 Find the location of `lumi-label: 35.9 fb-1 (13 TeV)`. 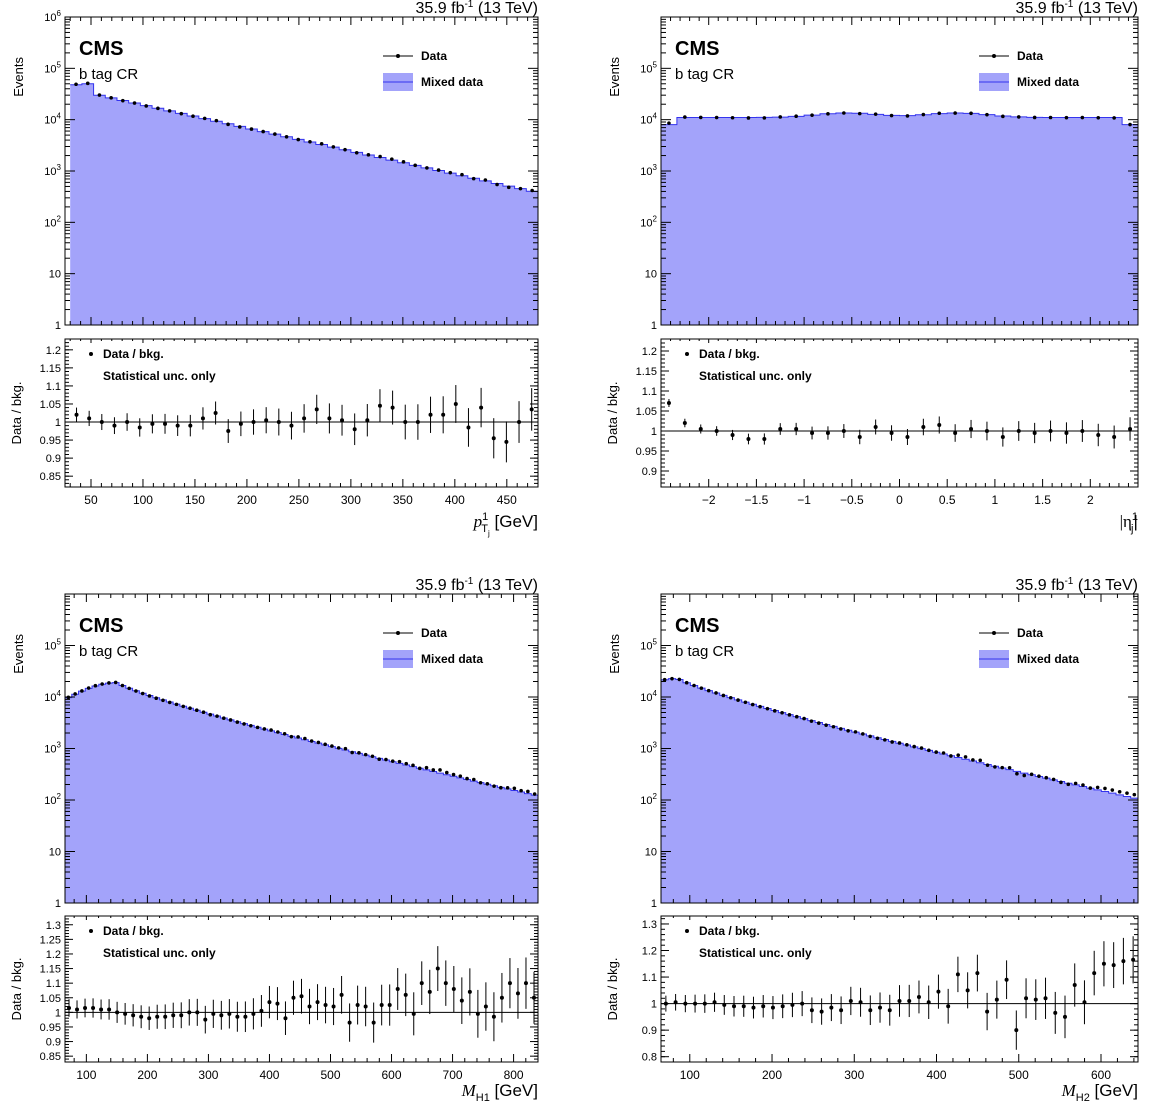

lumi-label: 35.9 fb-1 (13 TeV) is located at coordinates (1077, 585).